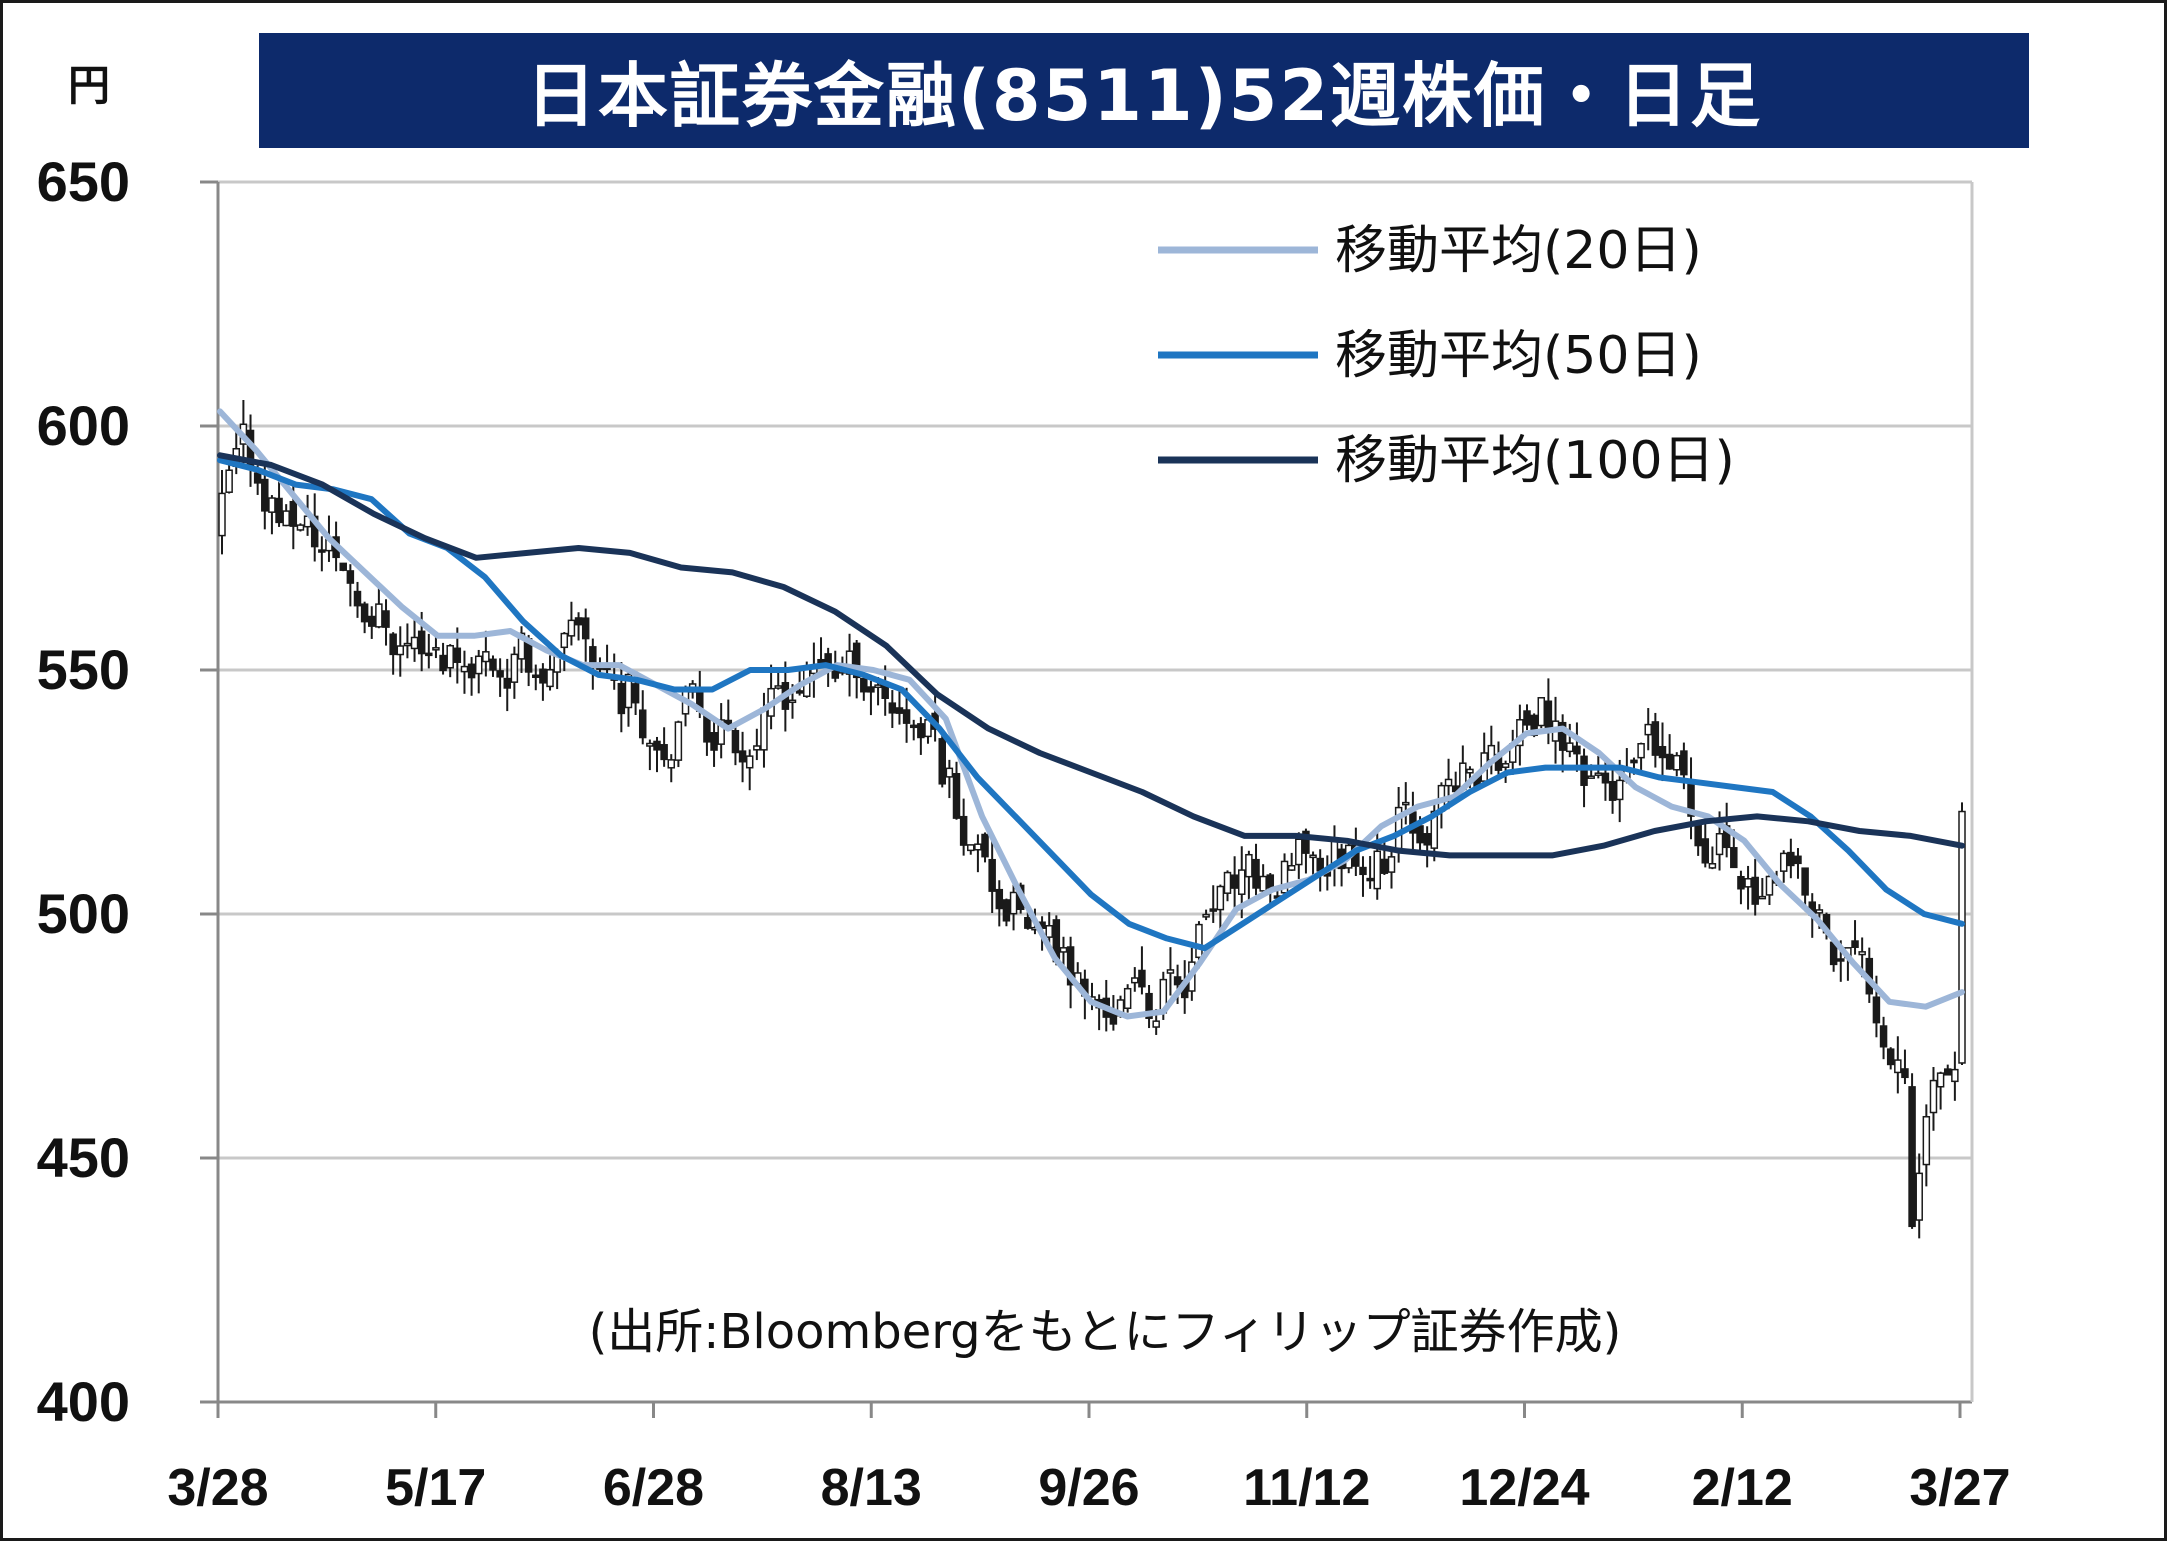 The height and width of the screenshot is (1541, 2167). What do you see at coordinates (1306, 1488) in the screenshot?
I see `x-tick-label: 11/12` at bounding box center [1306, 1488].